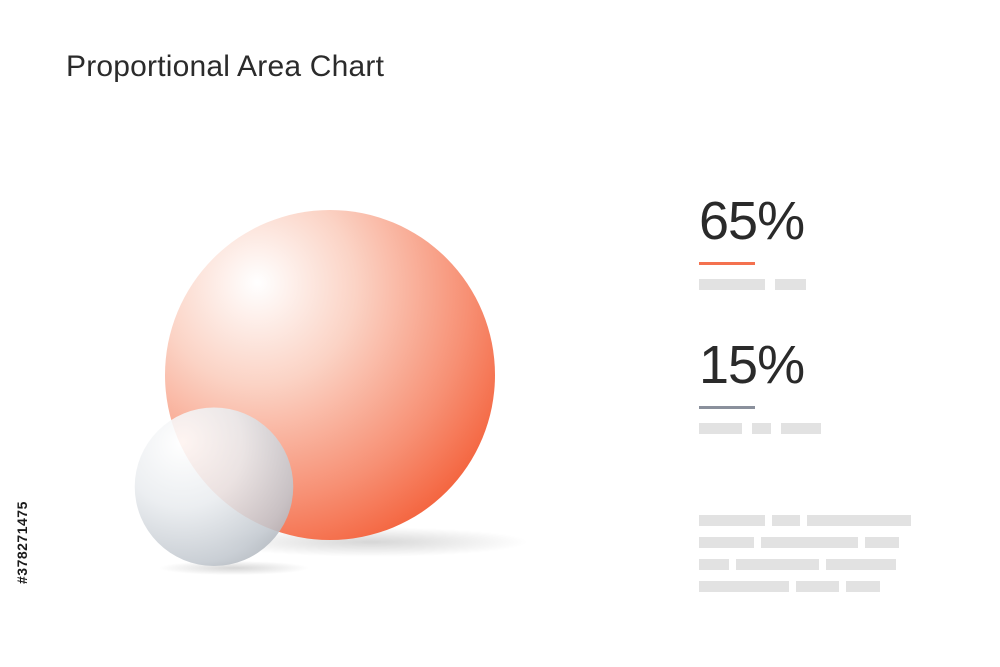  What do you see at coordinates (22, 542) in the screenshot?
I see `stock-image-id: #378271475` at bounding box center [22, 542].